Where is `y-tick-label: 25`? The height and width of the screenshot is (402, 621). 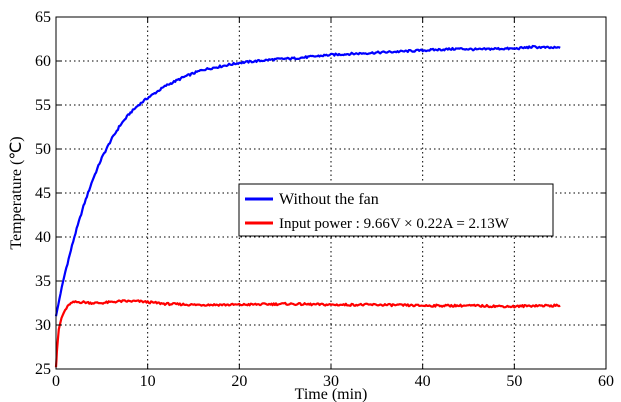 y-tick-label: 25 is located at coordinates (43, 369).